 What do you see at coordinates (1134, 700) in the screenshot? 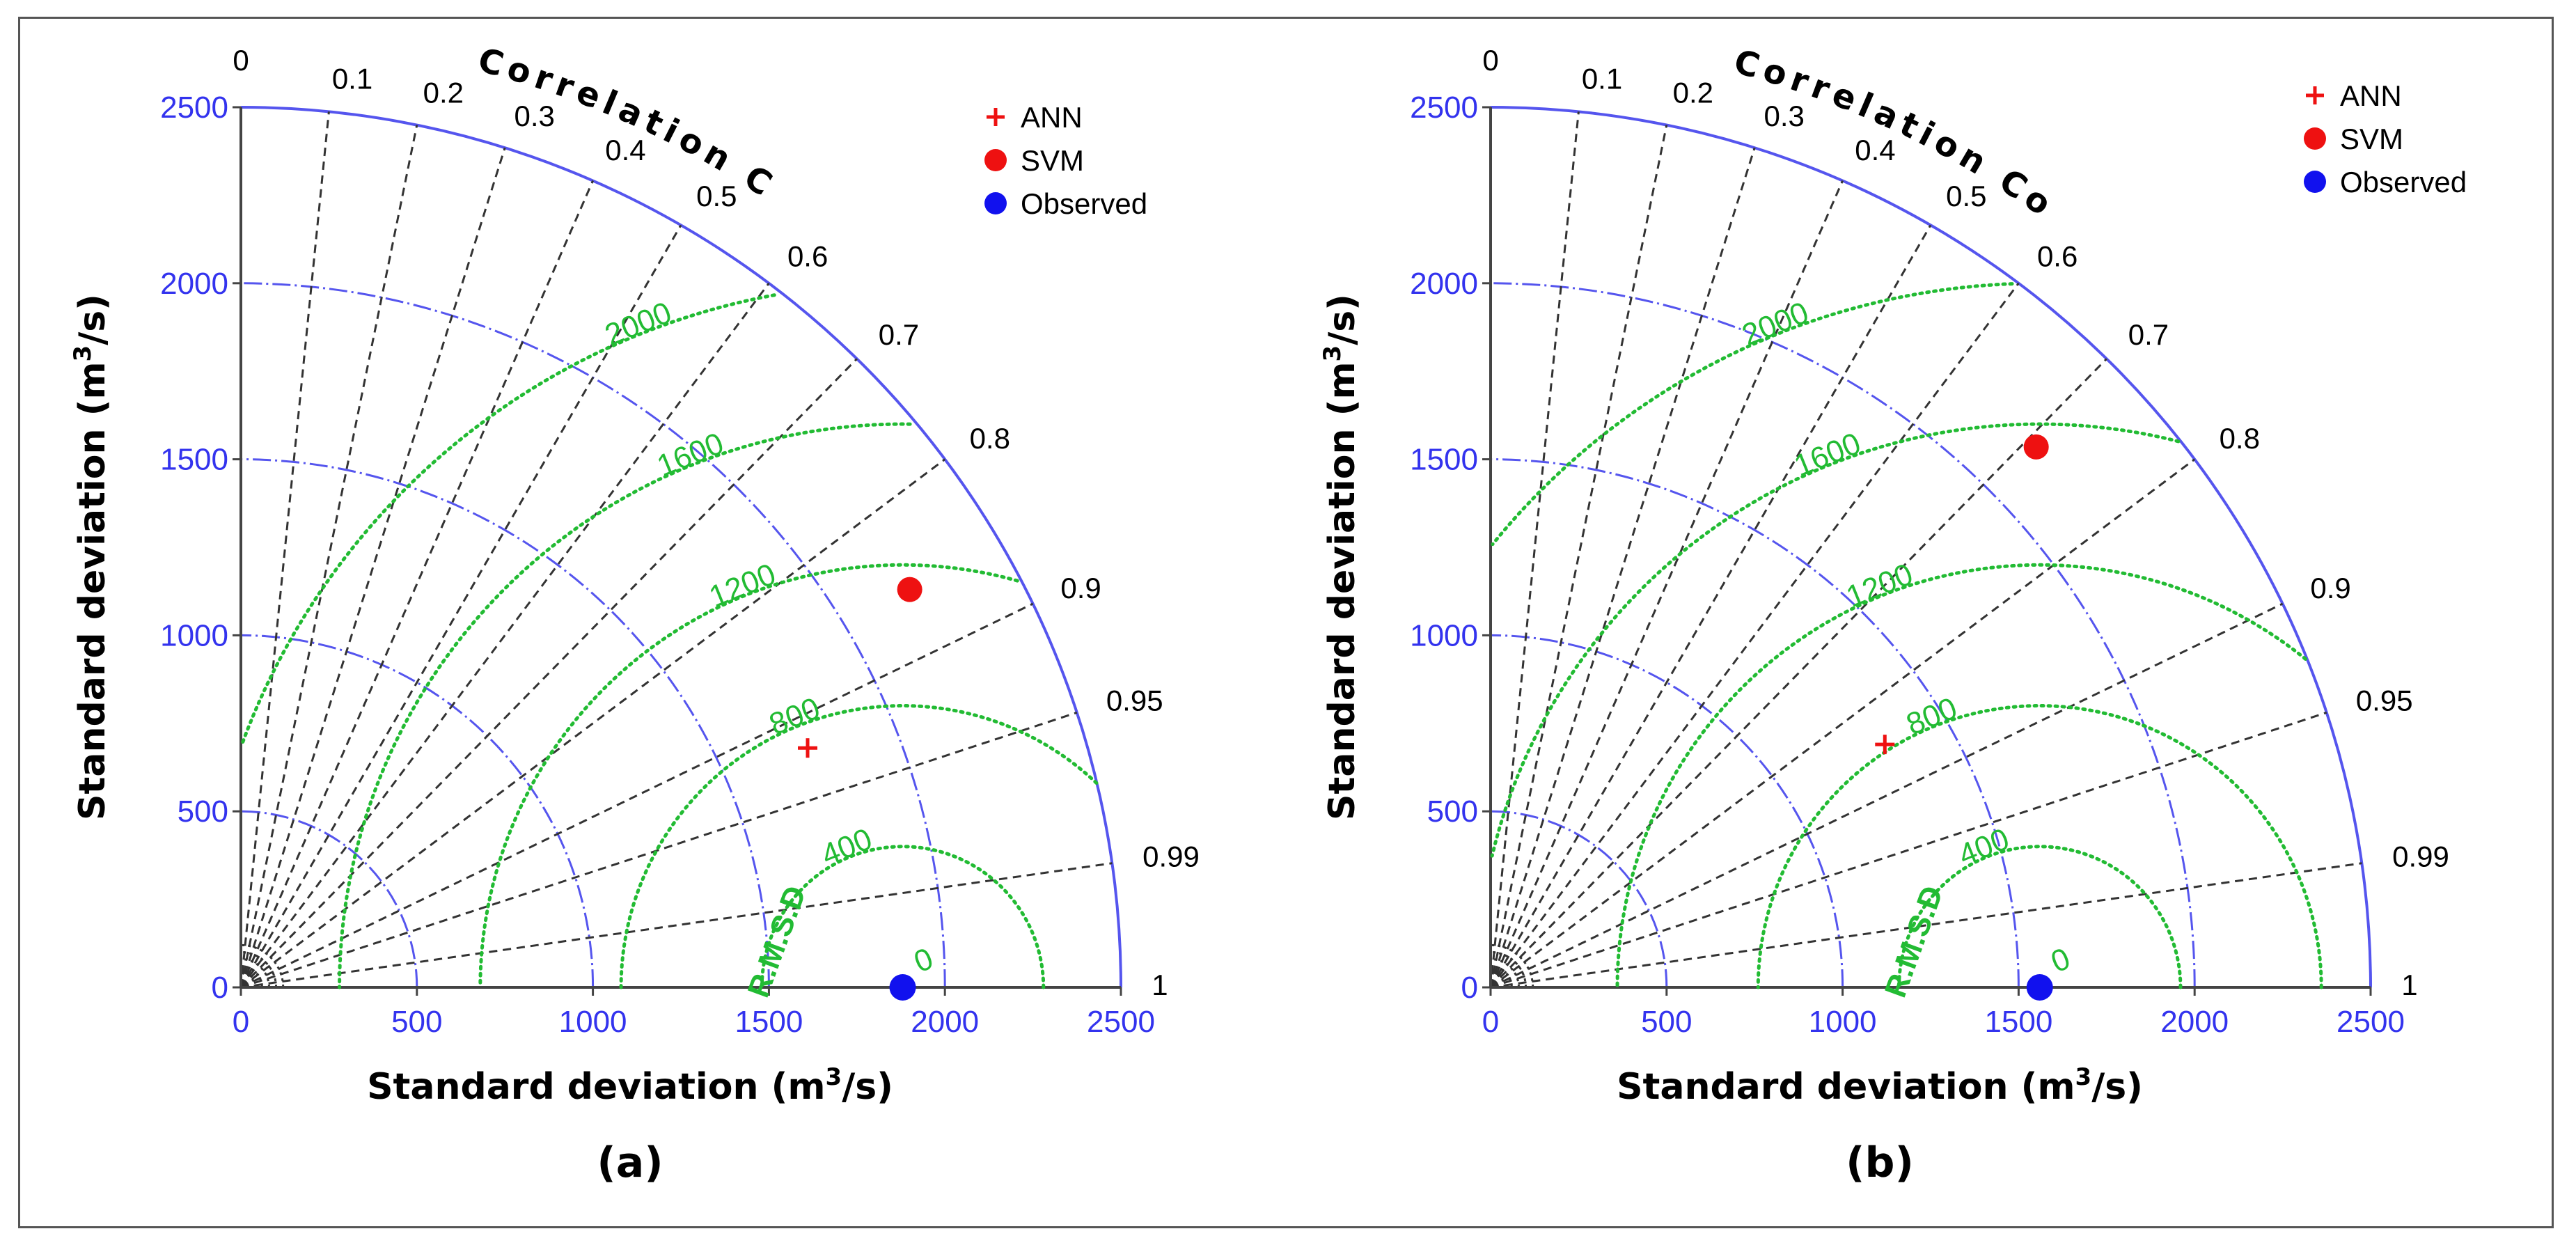
I see `corr-tick-label: 0.95` at bounding box center [1134, 700].